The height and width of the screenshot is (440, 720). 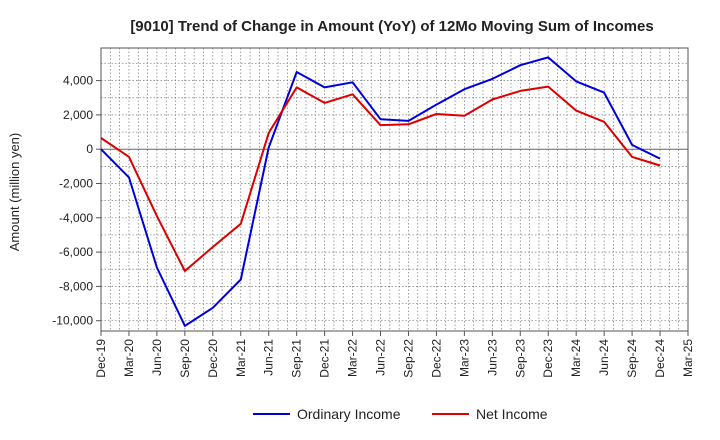 What do you see at coordinates (548, 358) in the screenshot?
I see `x-tick-label: Dec-23` at bounding box center [548, 358].